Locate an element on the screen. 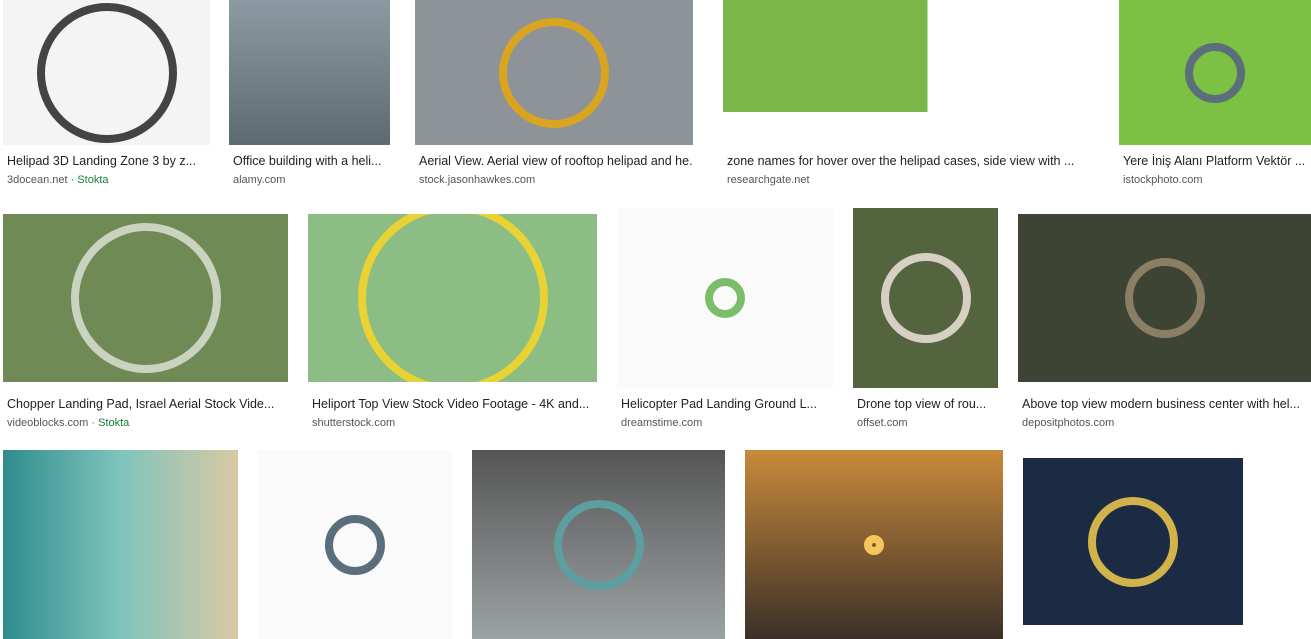 This screenshot has height=639, width=1311. source-domain: videoblocks.com is located at coordinates (48, 423).